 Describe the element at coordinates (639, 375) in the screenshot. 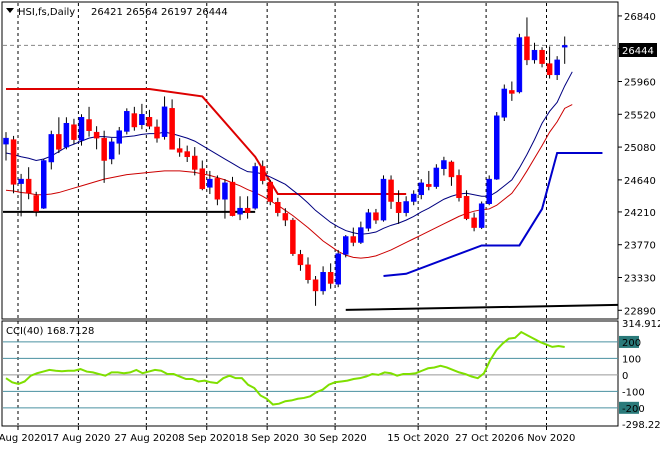

I see `cci-axis: 314.9128 200 100 0 -100 -200 -298.227` at that location.